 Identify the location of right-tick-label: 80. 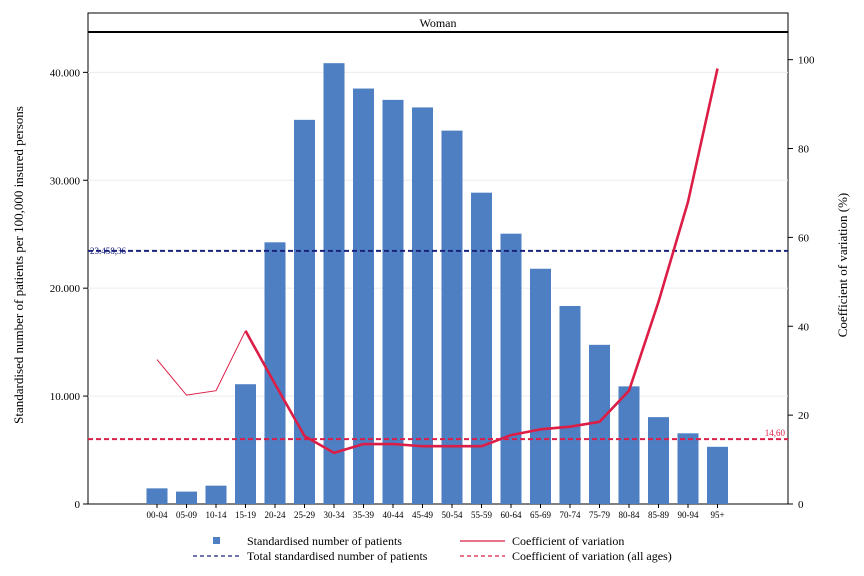
(804, 150).